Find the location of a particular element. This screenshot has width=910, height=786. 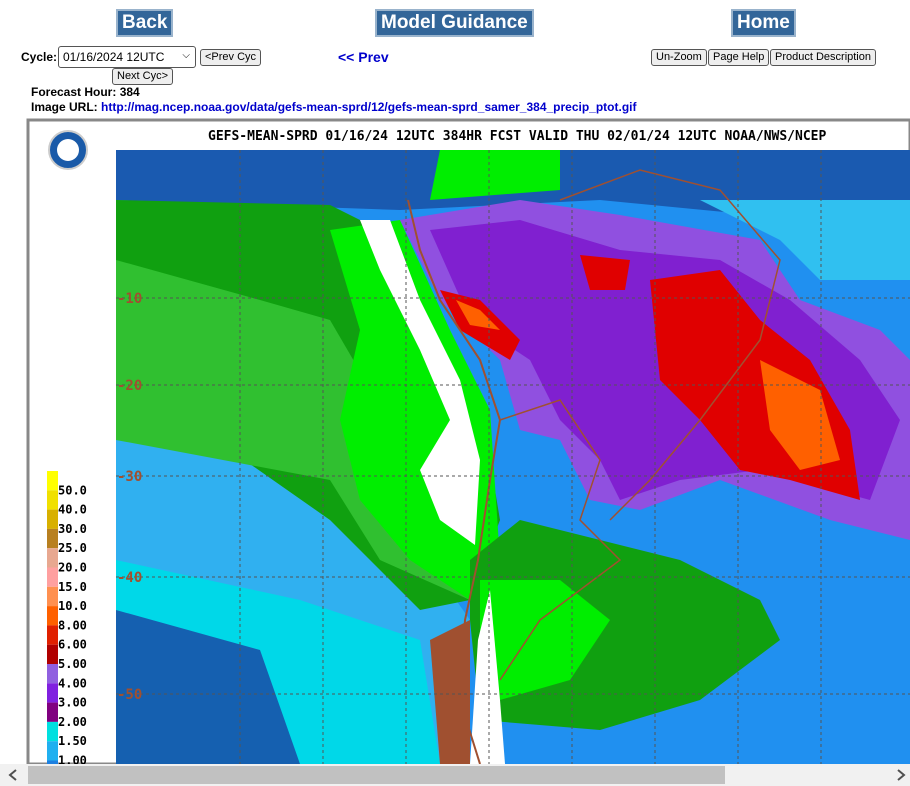

noaa-logo-inner is located at coordinates (68, 150).